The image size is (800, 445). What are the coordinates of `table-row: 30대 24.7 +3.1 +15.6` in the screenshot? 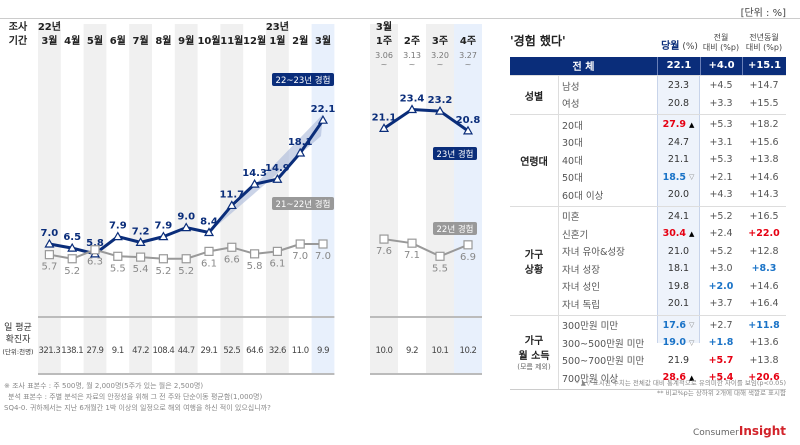 It's located at (648, 143).